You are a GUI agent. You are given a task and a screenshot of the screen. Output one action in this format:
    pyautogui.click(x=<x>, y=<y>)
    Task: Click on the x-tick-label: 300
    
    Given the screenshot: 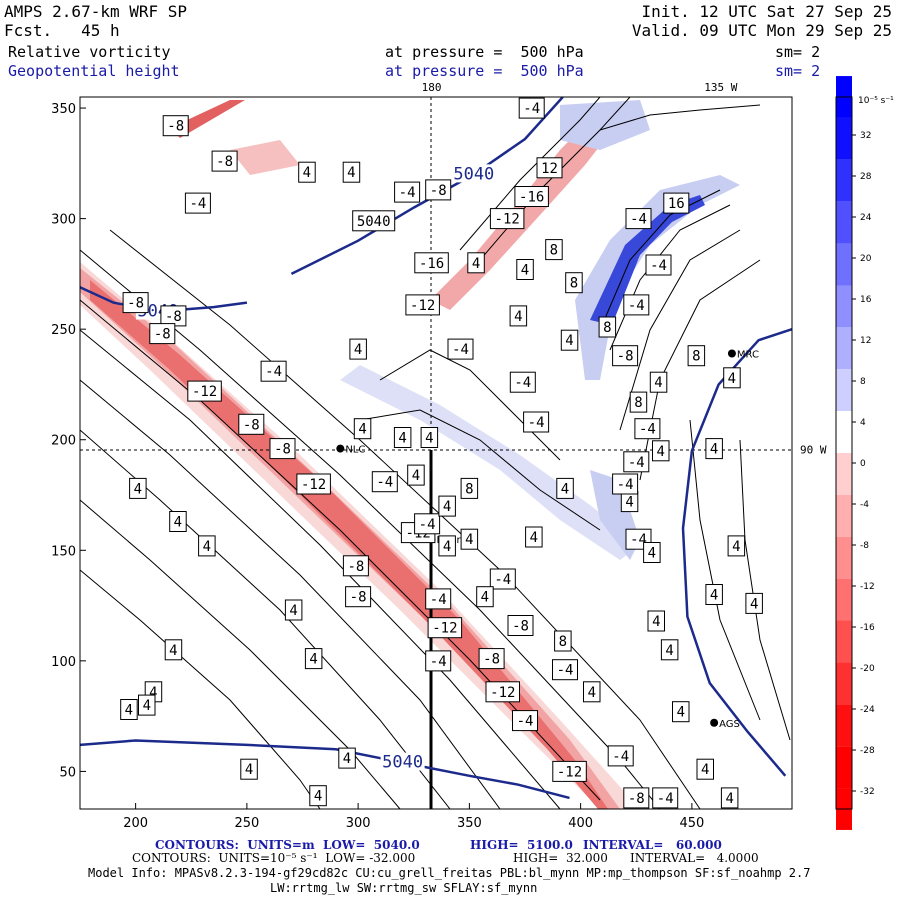 What is the action you would take?
    pyautogui.click(x=358, y=823)
    